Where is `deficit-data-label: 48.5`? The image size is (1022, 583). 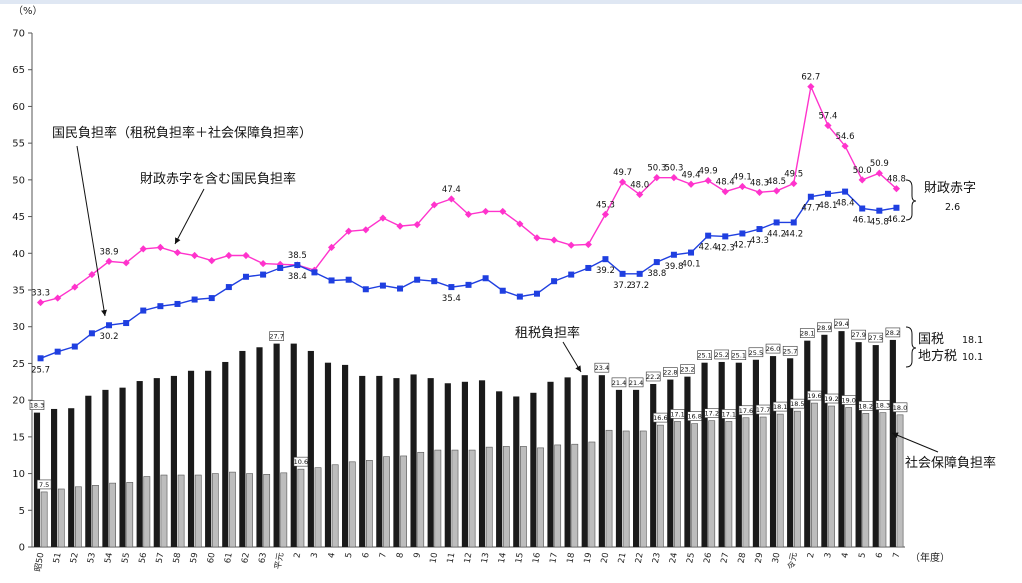 deficit-data-label: 48.5 is located at coordinates (776, 182).